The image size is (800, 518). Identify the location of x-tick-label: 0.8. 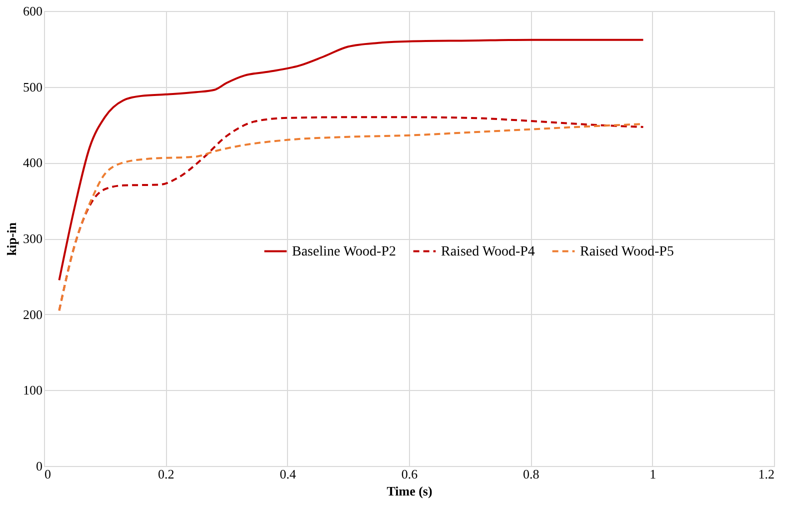
(531, 474).